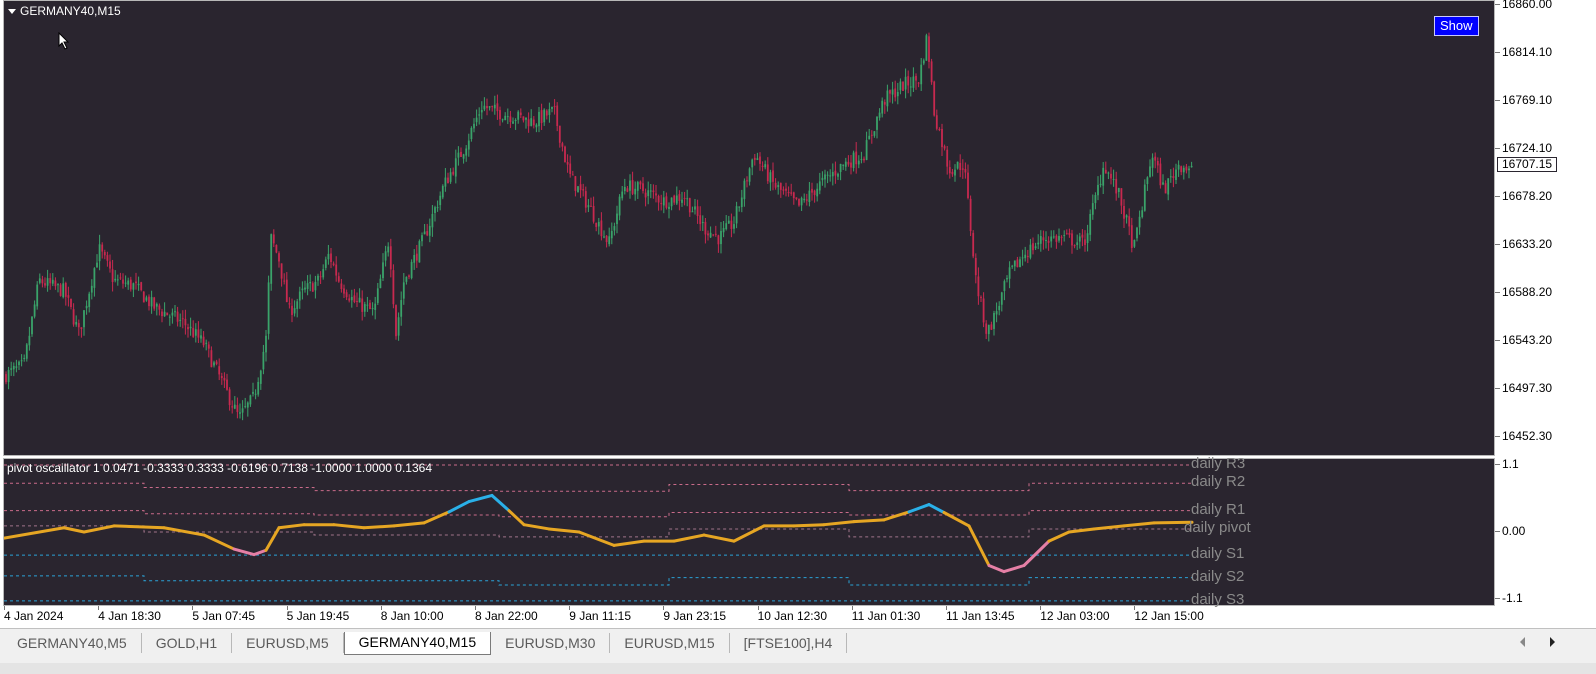  Describe the element at coordinates (598, 487) in the screenshot. I see `pivot-level-line` at that location.